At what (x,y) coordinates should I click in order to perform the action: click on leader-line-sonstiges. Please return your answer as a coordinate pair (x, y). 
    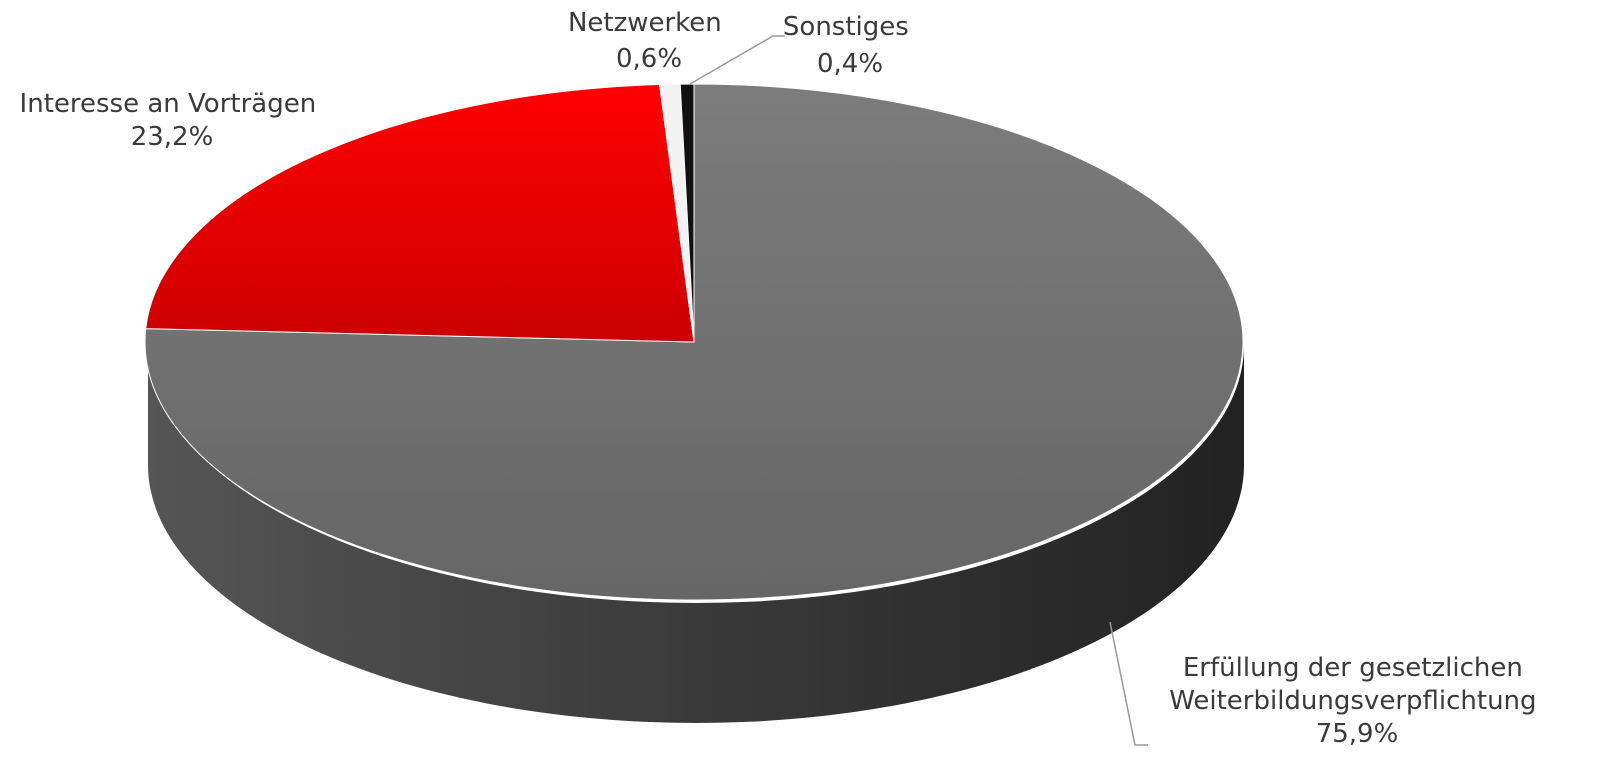
    Looking at the image, I should click on (737, 60).